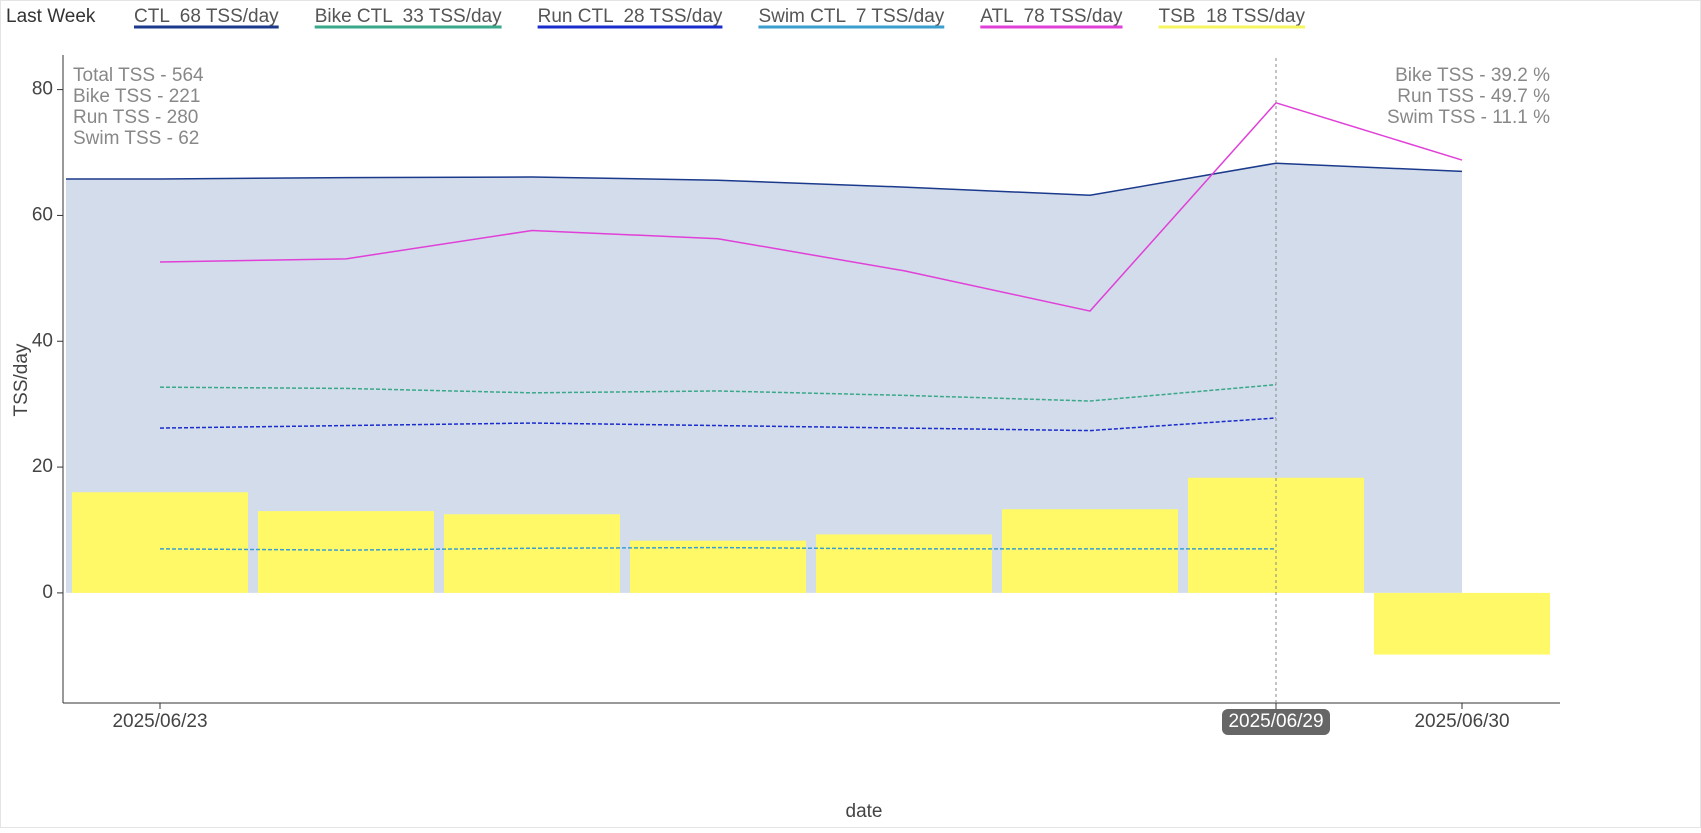 The width and height of the screenshot is (1701, 833). I want to click on legend-item: Run CTL 28 TSS/day, so click(630, 16).